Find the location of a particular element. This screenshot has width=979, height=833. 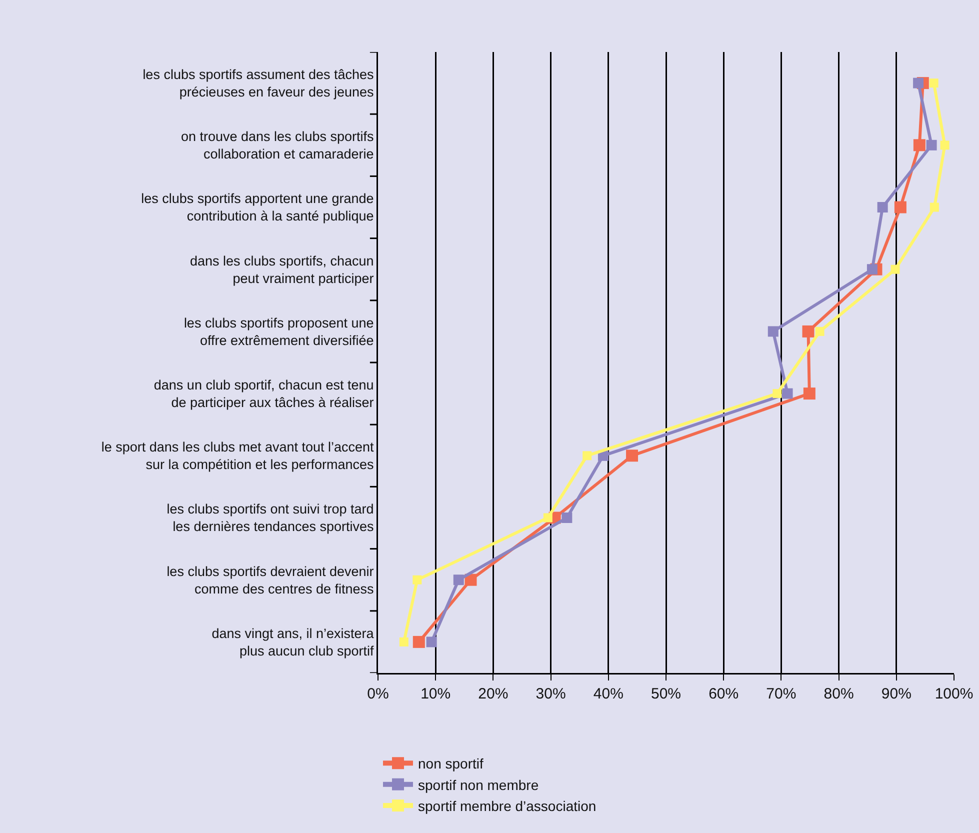

x-tick-label: 60% is located at coordinates (723, 694).